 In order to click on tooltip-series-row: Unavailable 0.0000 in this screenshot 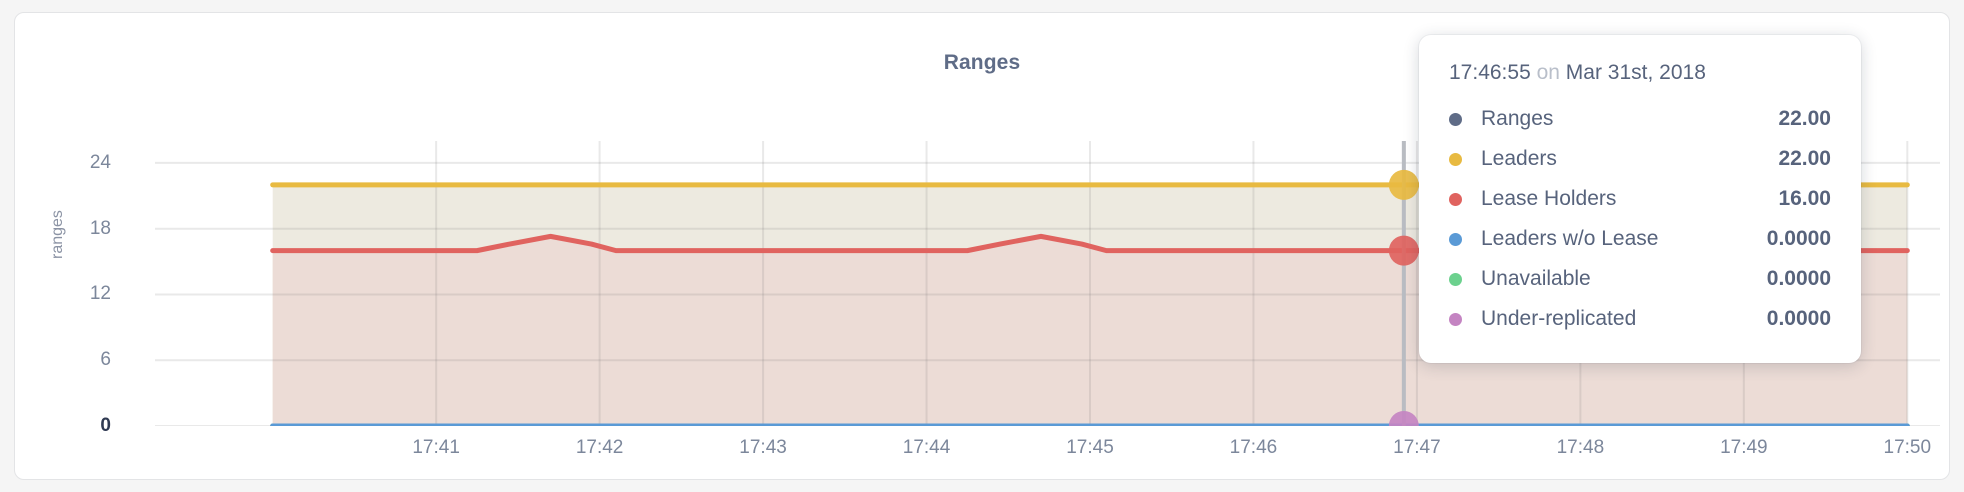, I will do `click(1640, 279)`.